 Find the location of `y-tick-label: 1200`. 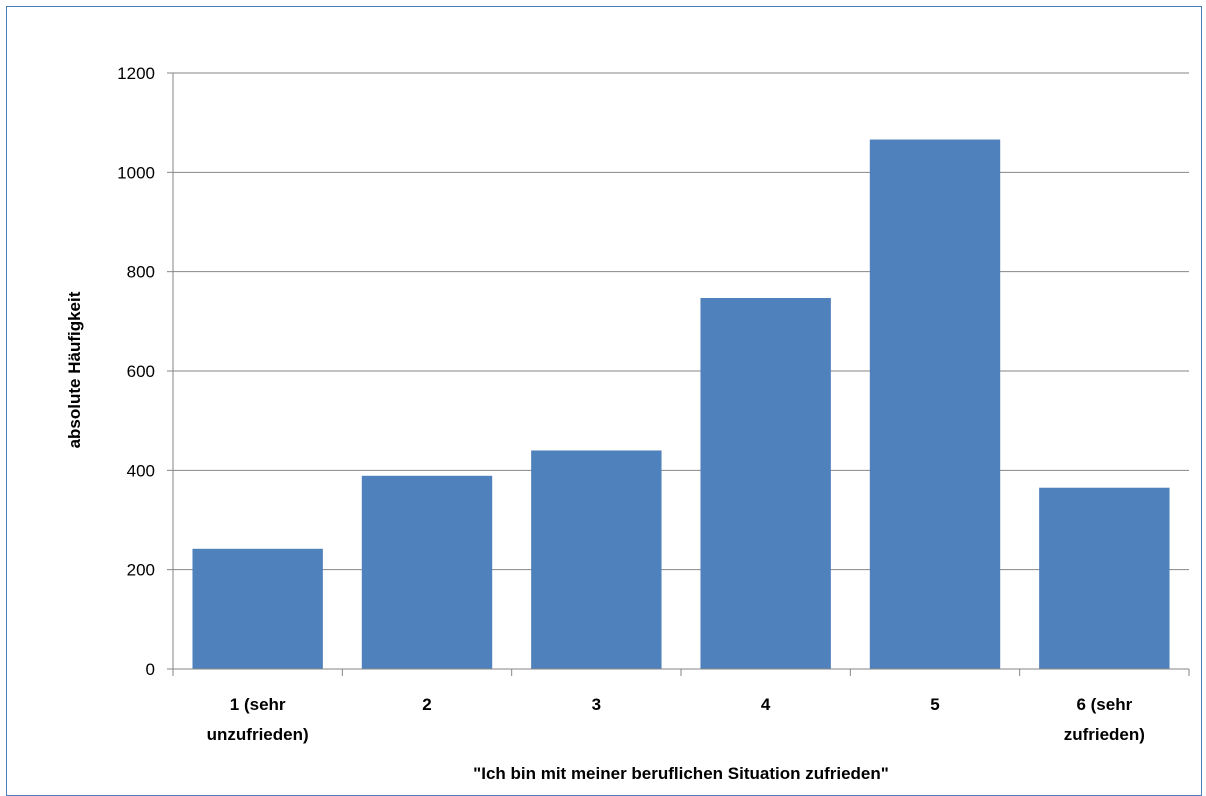

y-tick-label: 1200 is located at coordinates (136, 73).